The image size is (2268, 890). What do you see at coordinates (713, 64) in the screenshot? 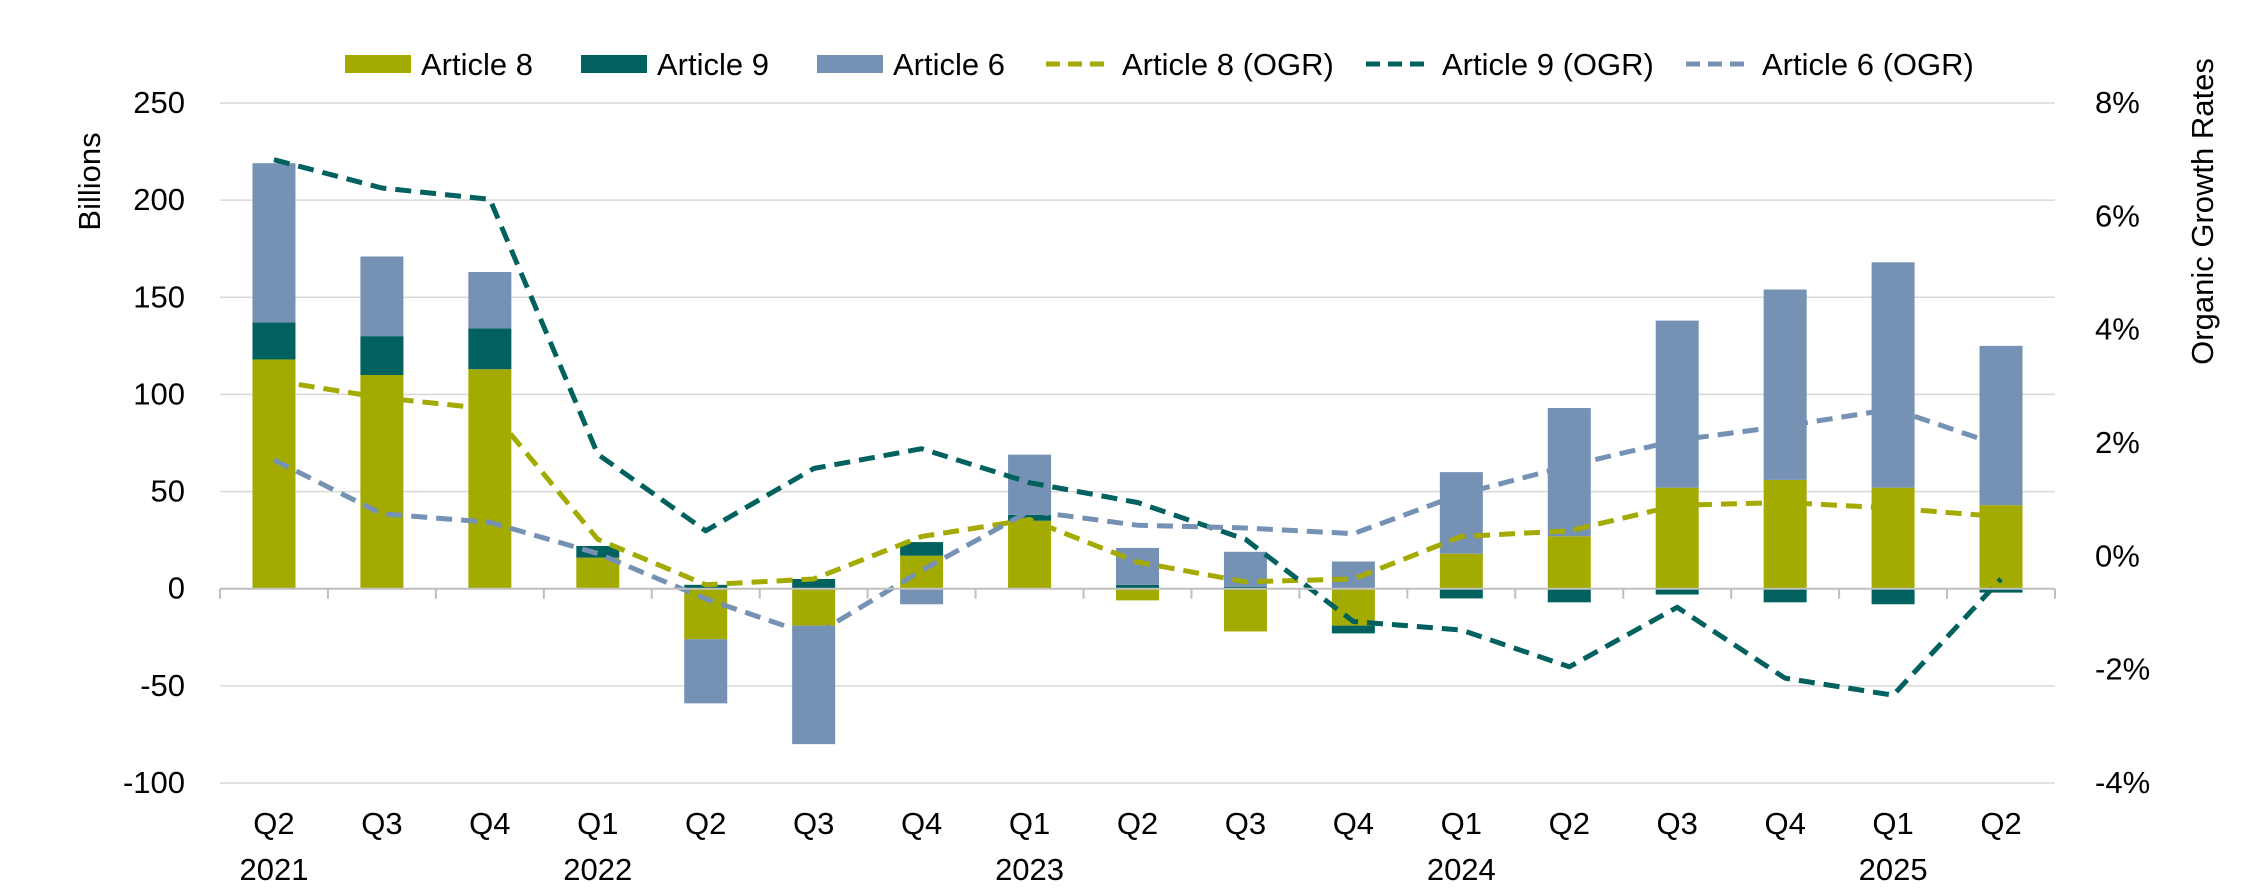
I see `legend-label-article-9: Article 9` at bounding box center [713, 64].